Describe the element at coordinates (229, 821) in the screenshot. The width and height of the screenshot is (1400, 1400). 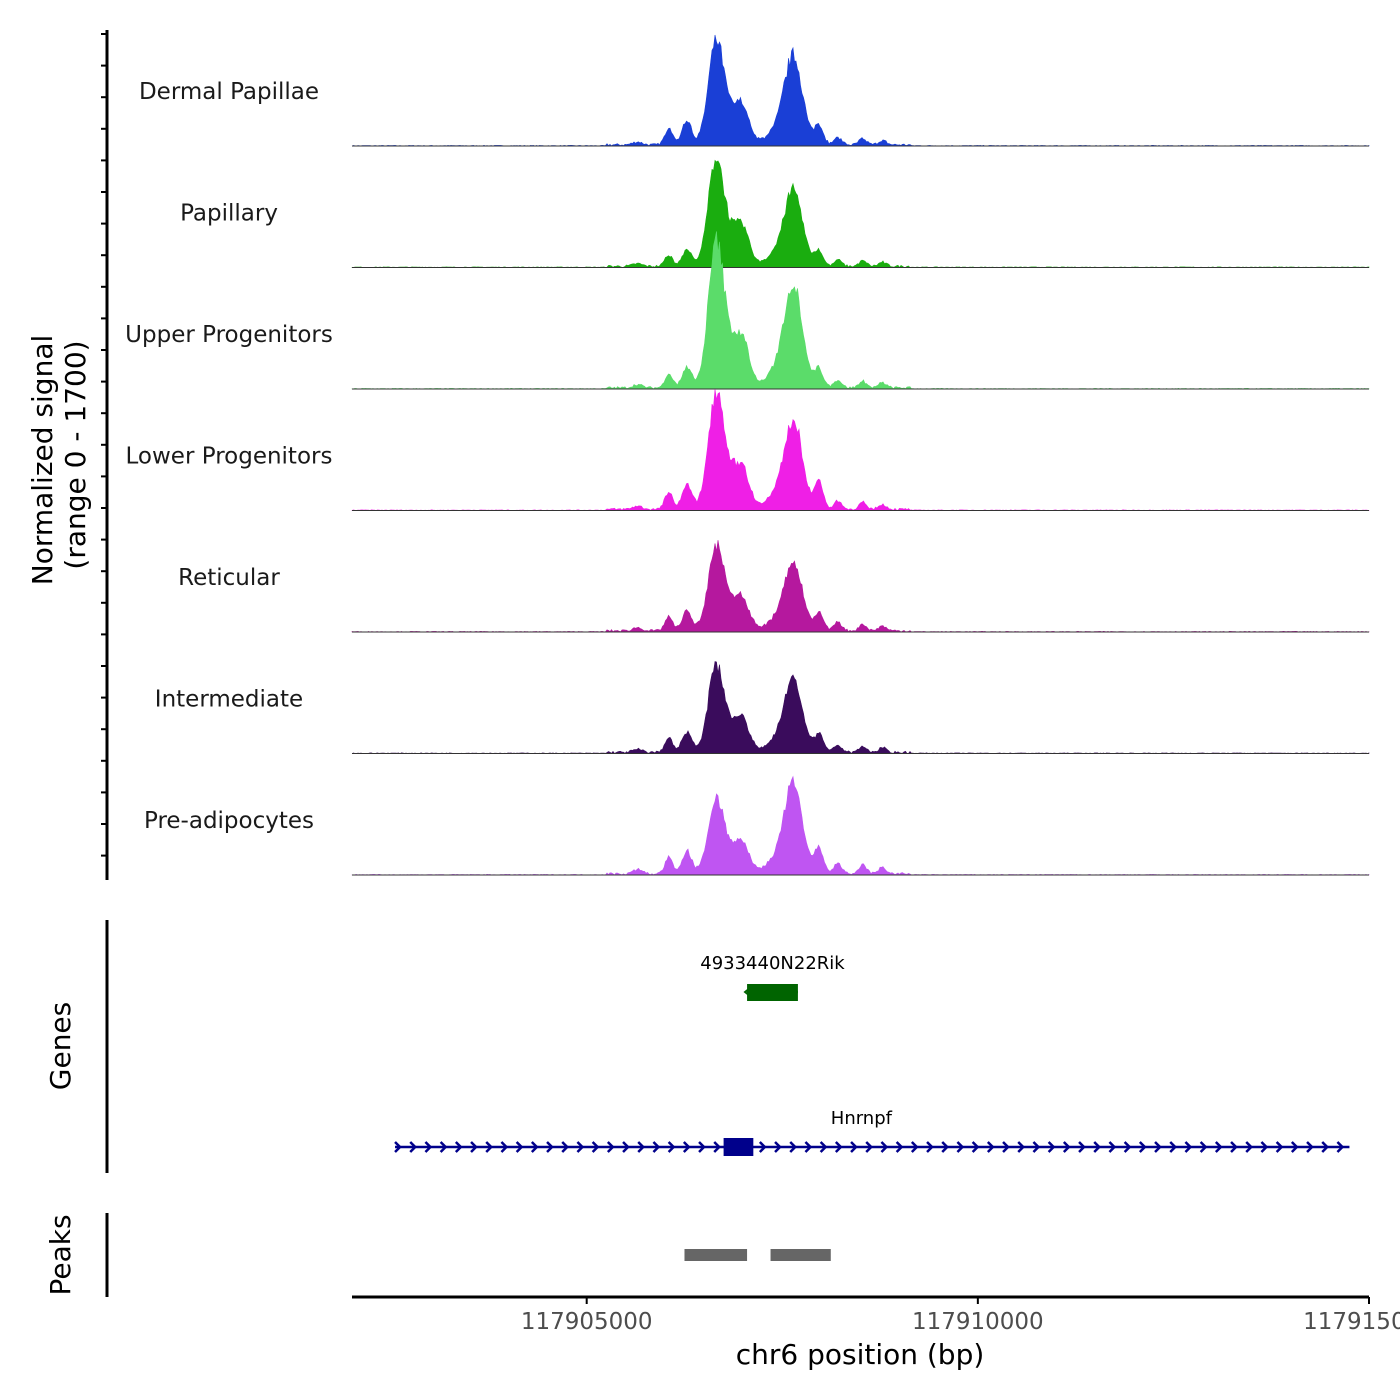
I see `track-label: Pre-adipocytes` at that location.